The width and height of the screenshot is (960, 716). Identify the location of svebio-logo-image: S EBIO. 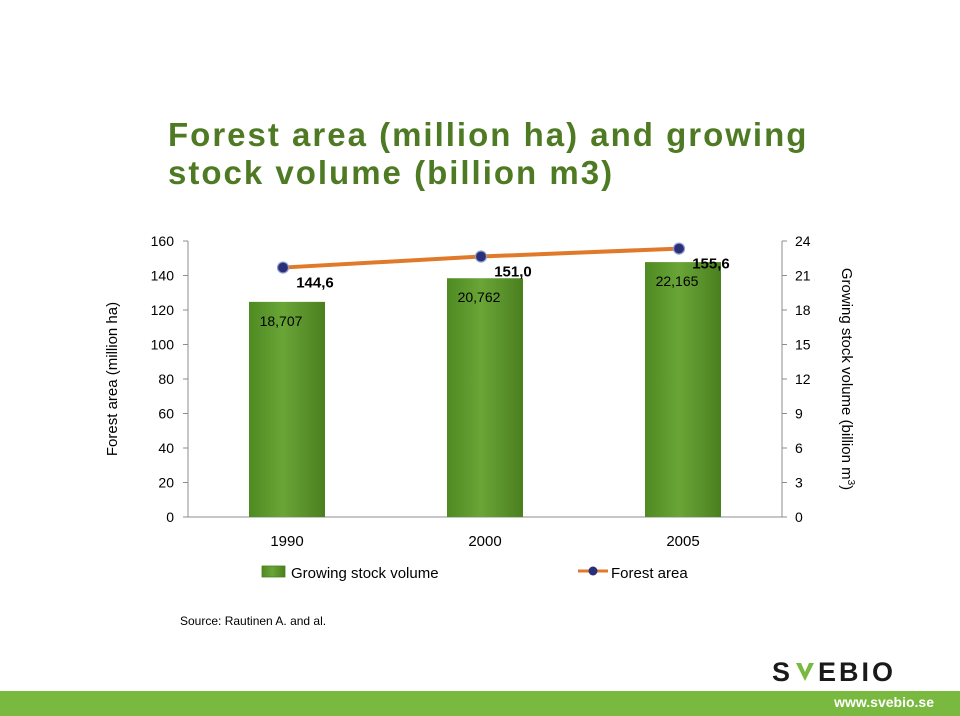
(834, 672).